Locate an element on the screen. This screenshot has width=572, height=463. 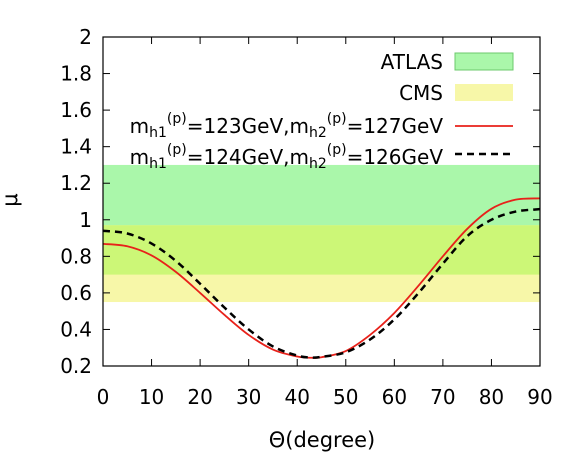
legend-label-series-2: mh1(p)=124GeV,mh2(p)=126GeV is located at coordinates (287, 157).